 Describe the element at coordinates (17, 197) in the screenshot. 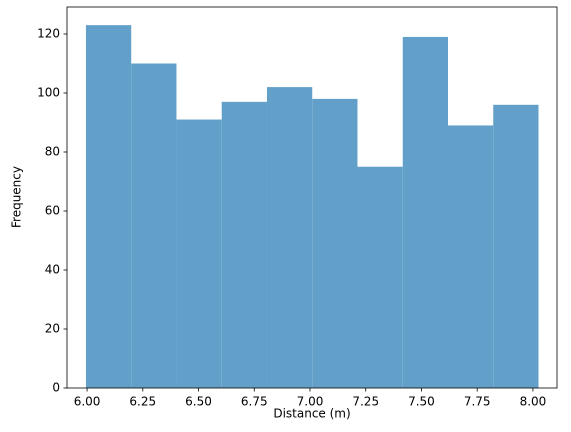

I see `y-axis-label: Frequency` at that location.